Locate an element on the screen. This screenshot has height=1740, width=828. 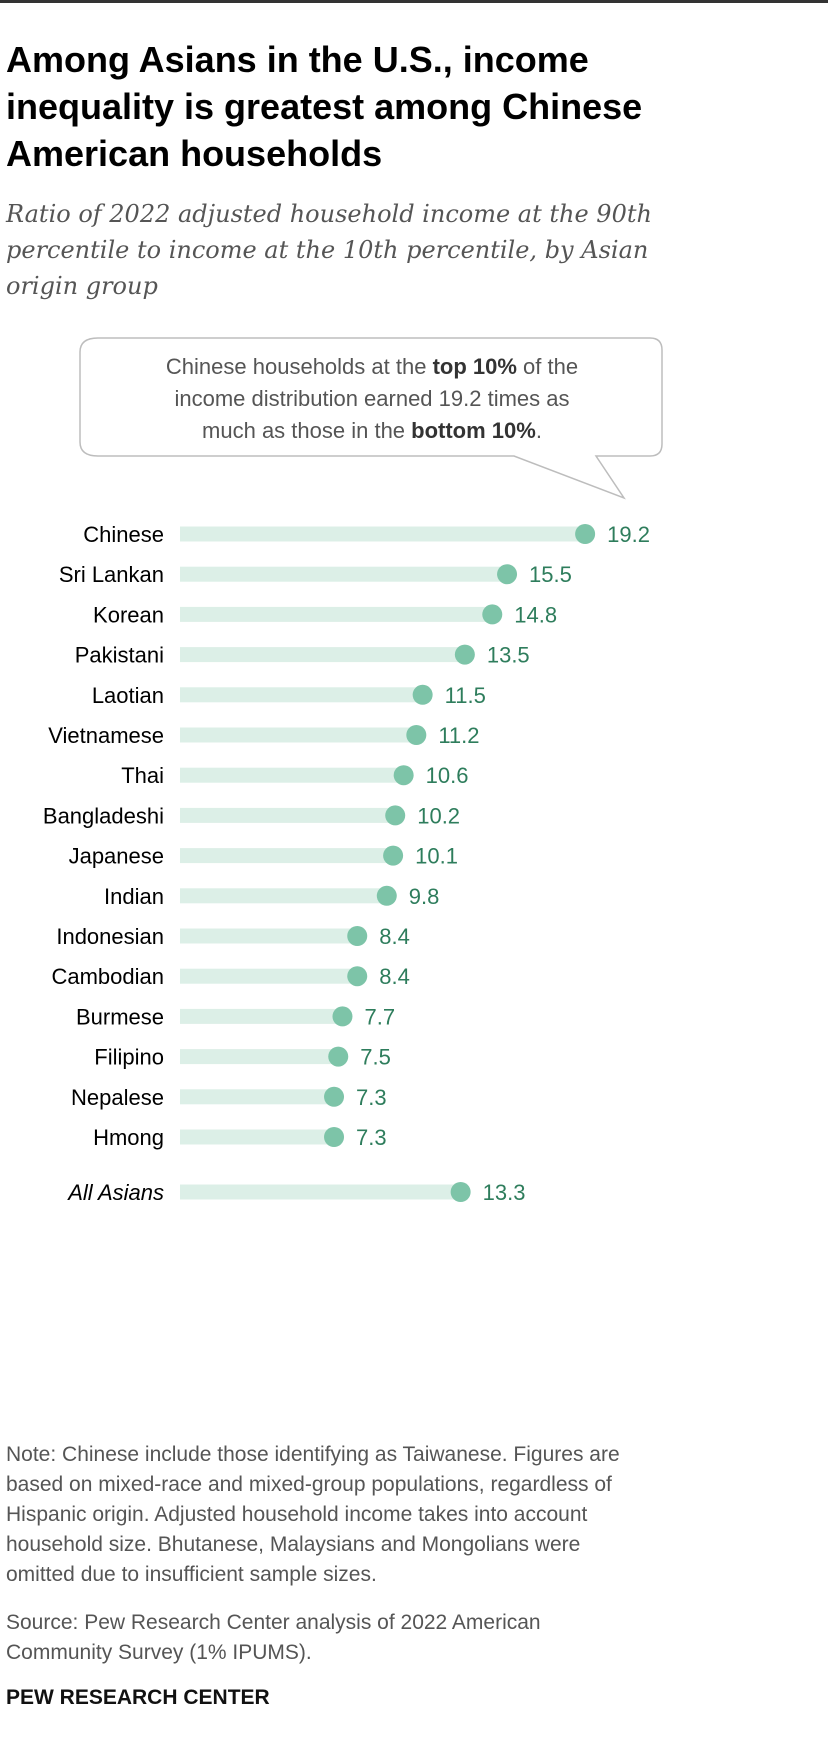
brand-logo-text: PEW RESEARCH CENTER is located at coordinates (138, 1697).